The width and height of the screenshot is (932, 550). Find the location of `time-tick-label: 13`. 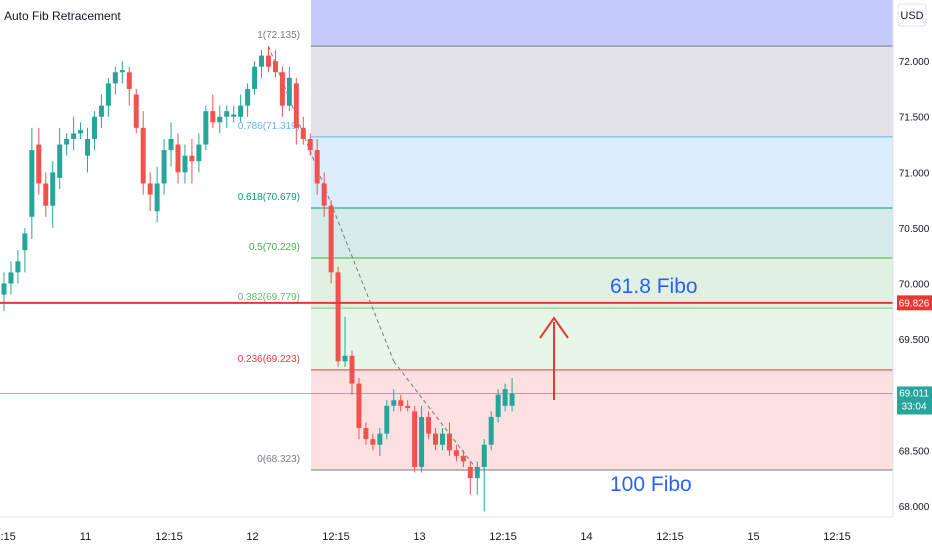

time-tick-label: 13 is located at coordinates (419, 537).